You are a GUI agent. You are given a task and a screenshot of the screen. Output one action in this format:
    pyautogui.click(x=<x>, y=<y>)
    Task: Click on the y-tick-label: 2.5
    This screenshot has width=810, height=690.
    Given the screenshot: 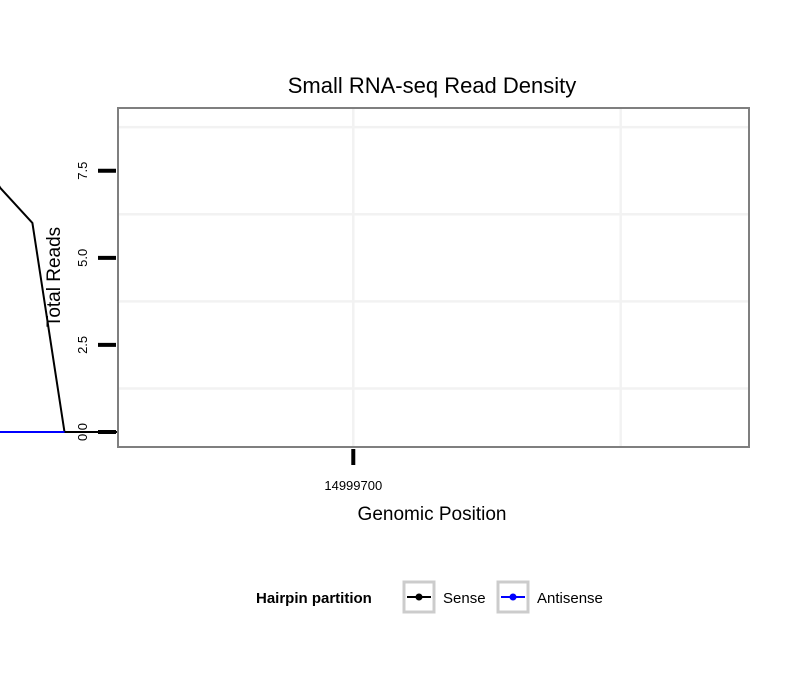 What is the action you would take?
    pyautogui.click(x=82, y=345)
    